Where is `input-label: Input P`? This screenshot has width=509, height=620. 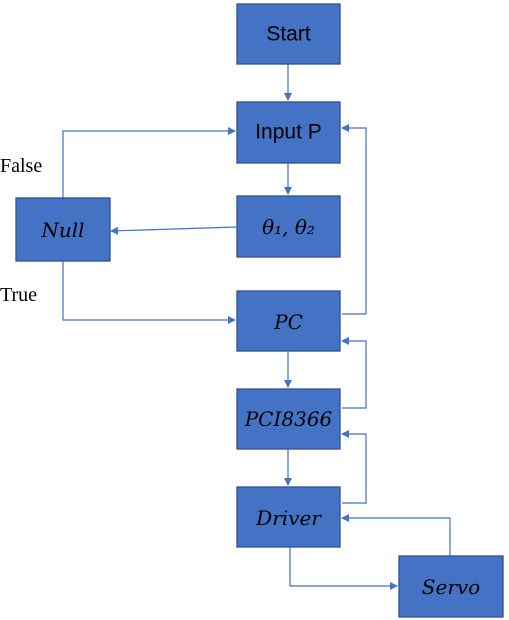
input-label: Input P is located at coordinates (288, 132).